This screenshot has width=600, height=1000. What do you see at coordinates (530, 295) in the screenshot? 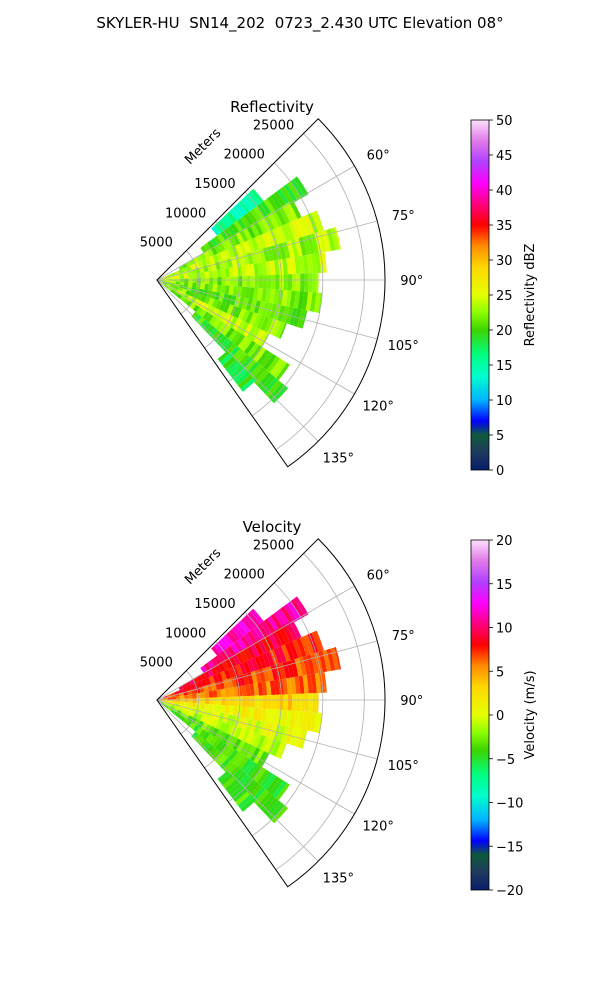
I see `colorbar-label: Reflectivity dBZ` at bounding box center [530, 295].